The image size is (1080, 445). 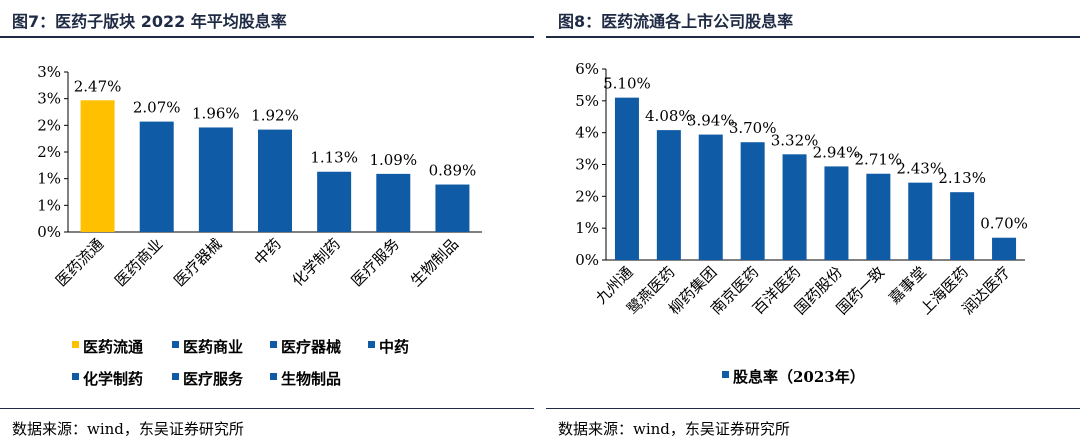 What do you see at coordinates (627, 84) in the screenshot?
I see `data-label: 5.10%` at bounding box center [627, 84].